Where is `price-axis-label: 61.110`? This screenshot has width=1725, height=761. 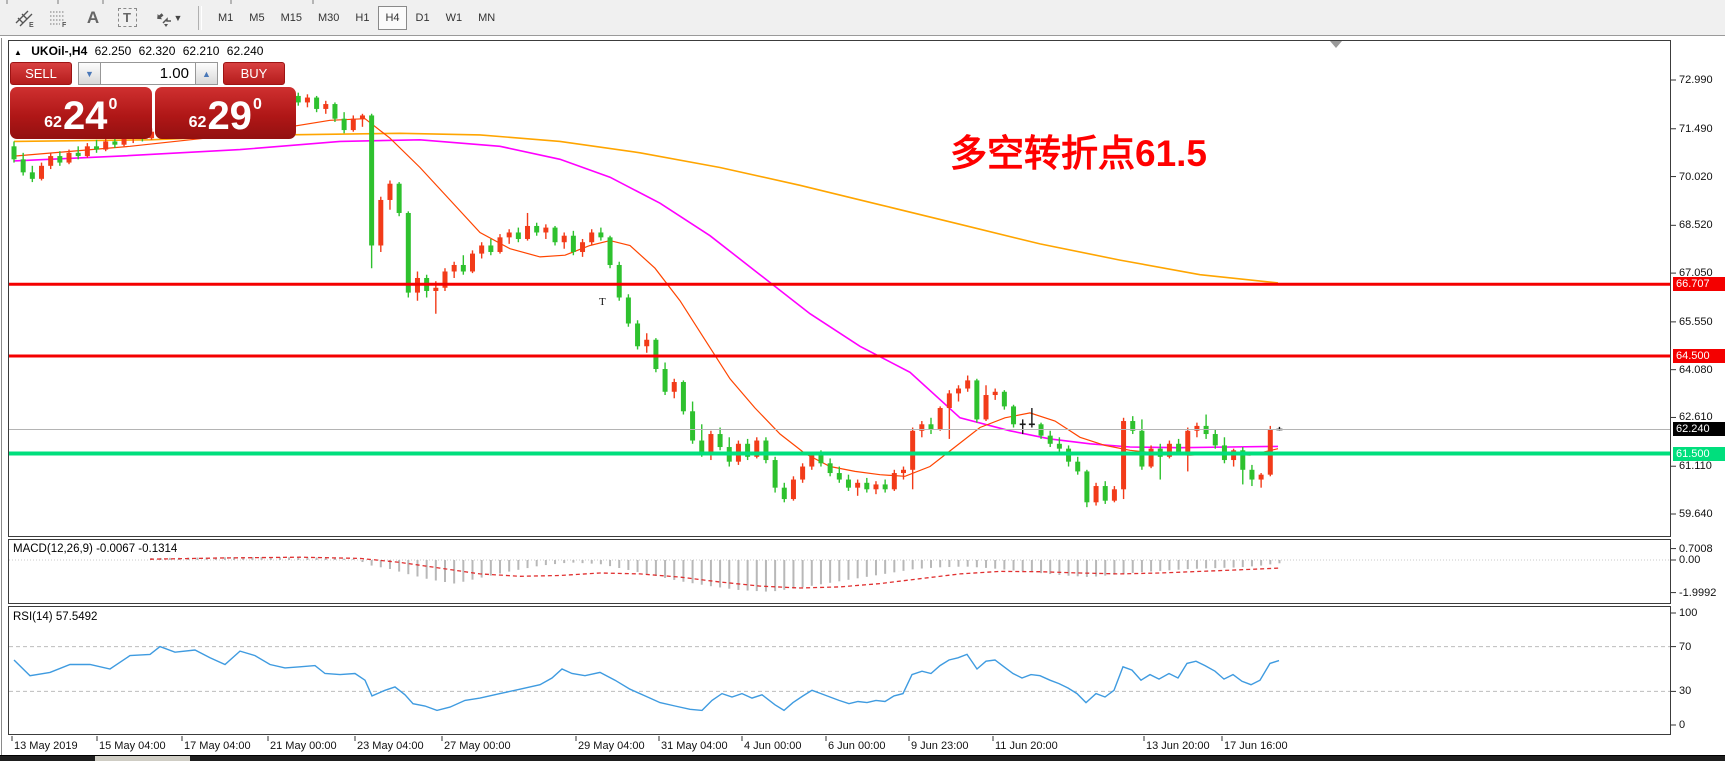
price-axis-label: 61.110 is located at coordinates (1695, 466).